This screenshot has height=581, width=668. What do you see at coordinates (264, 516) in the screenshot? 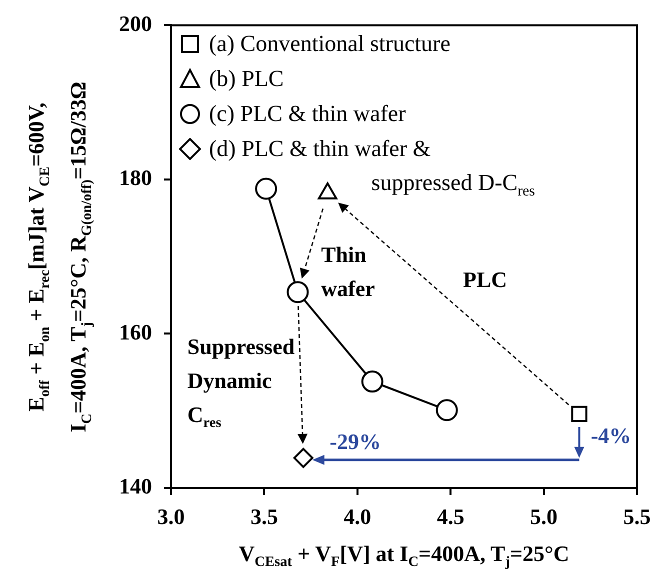
I see `x-tick-label: 3.5` at bounding box center [264, 516].